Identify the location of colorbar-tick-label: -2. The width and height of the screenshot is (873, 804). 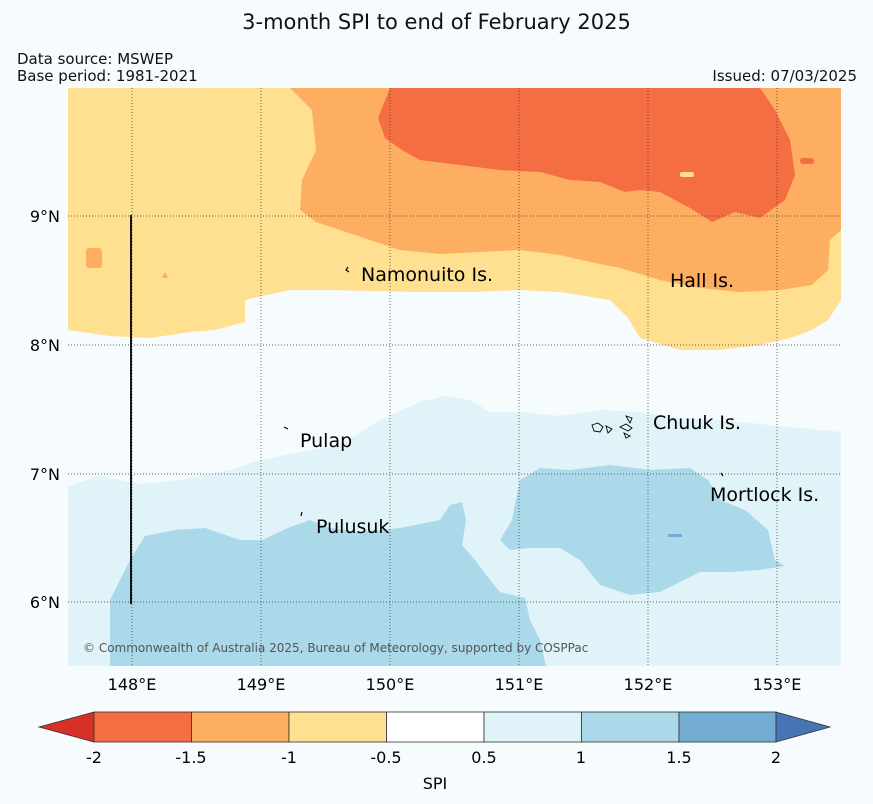
(94, 757).